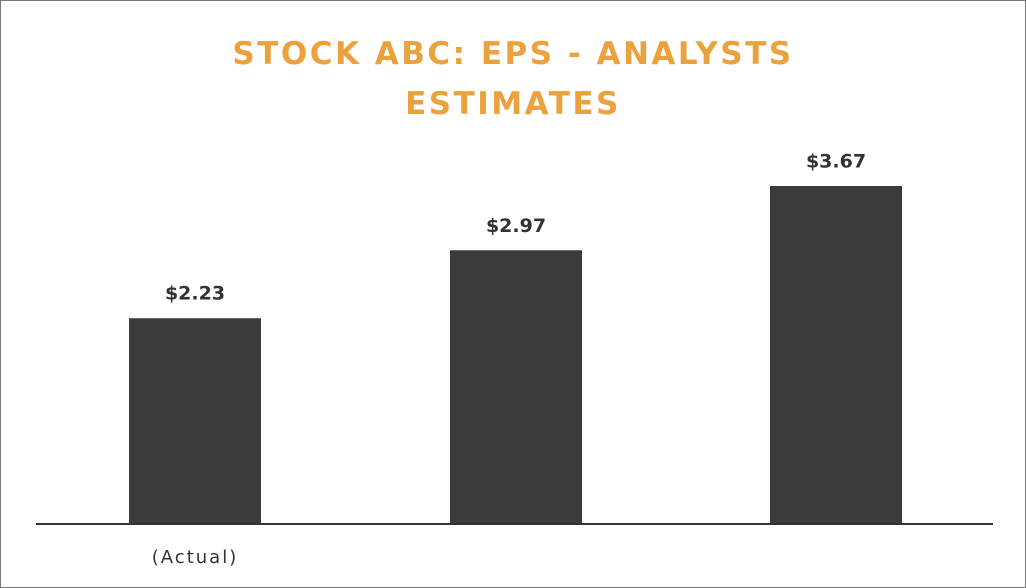 The height and width of the screenshot is (588, 1026). I want to click on value-label: $3.67, so click(836, 162).